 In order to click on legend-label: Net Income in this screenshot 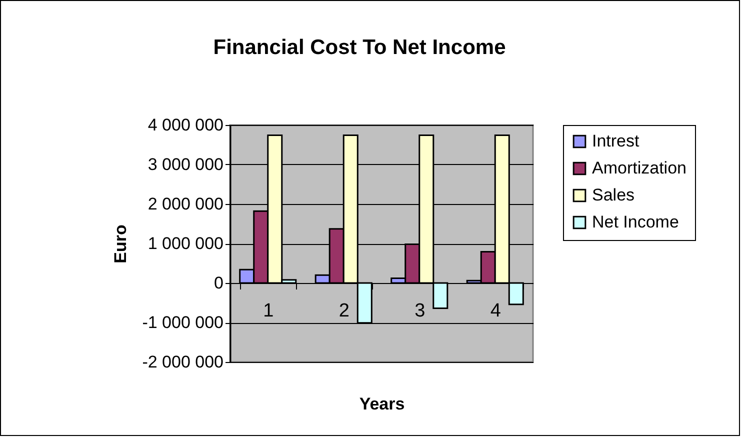, I will do `click(635, 222)`.